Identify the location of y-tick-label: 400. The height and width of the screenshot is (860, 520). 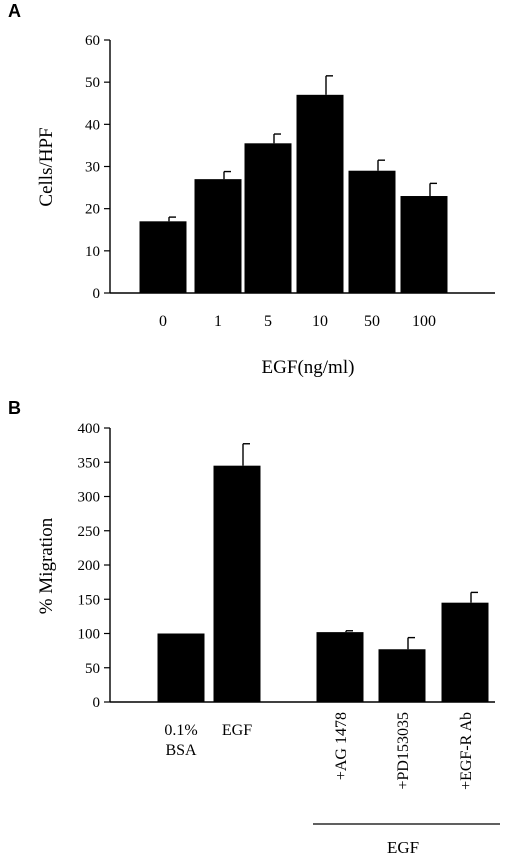
(89, 429).